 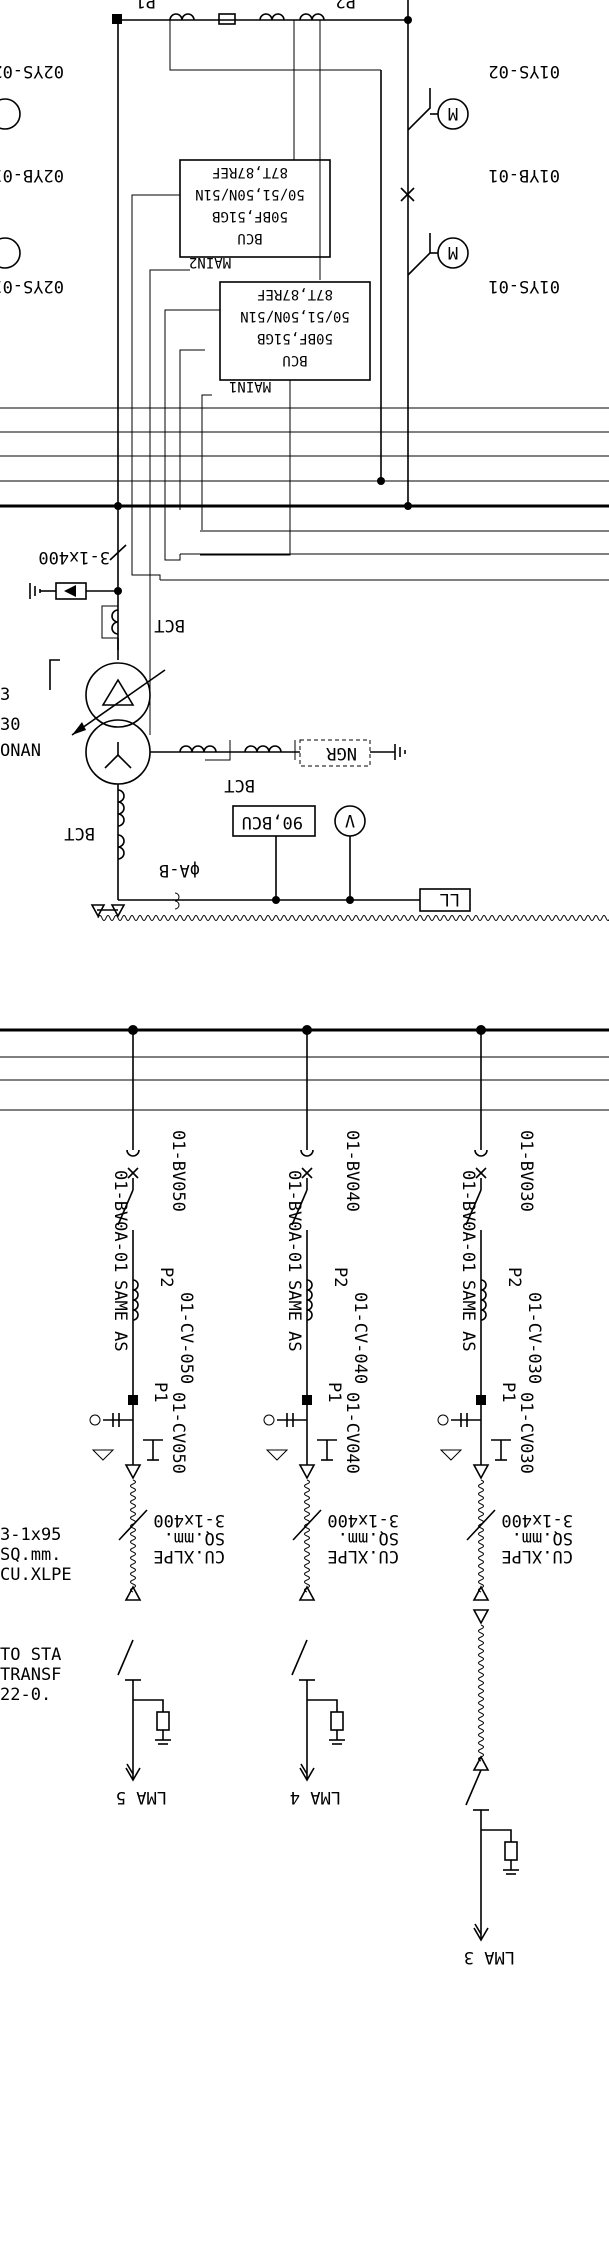 I want to click on ct-coils-top, so click(x=247, y=19).